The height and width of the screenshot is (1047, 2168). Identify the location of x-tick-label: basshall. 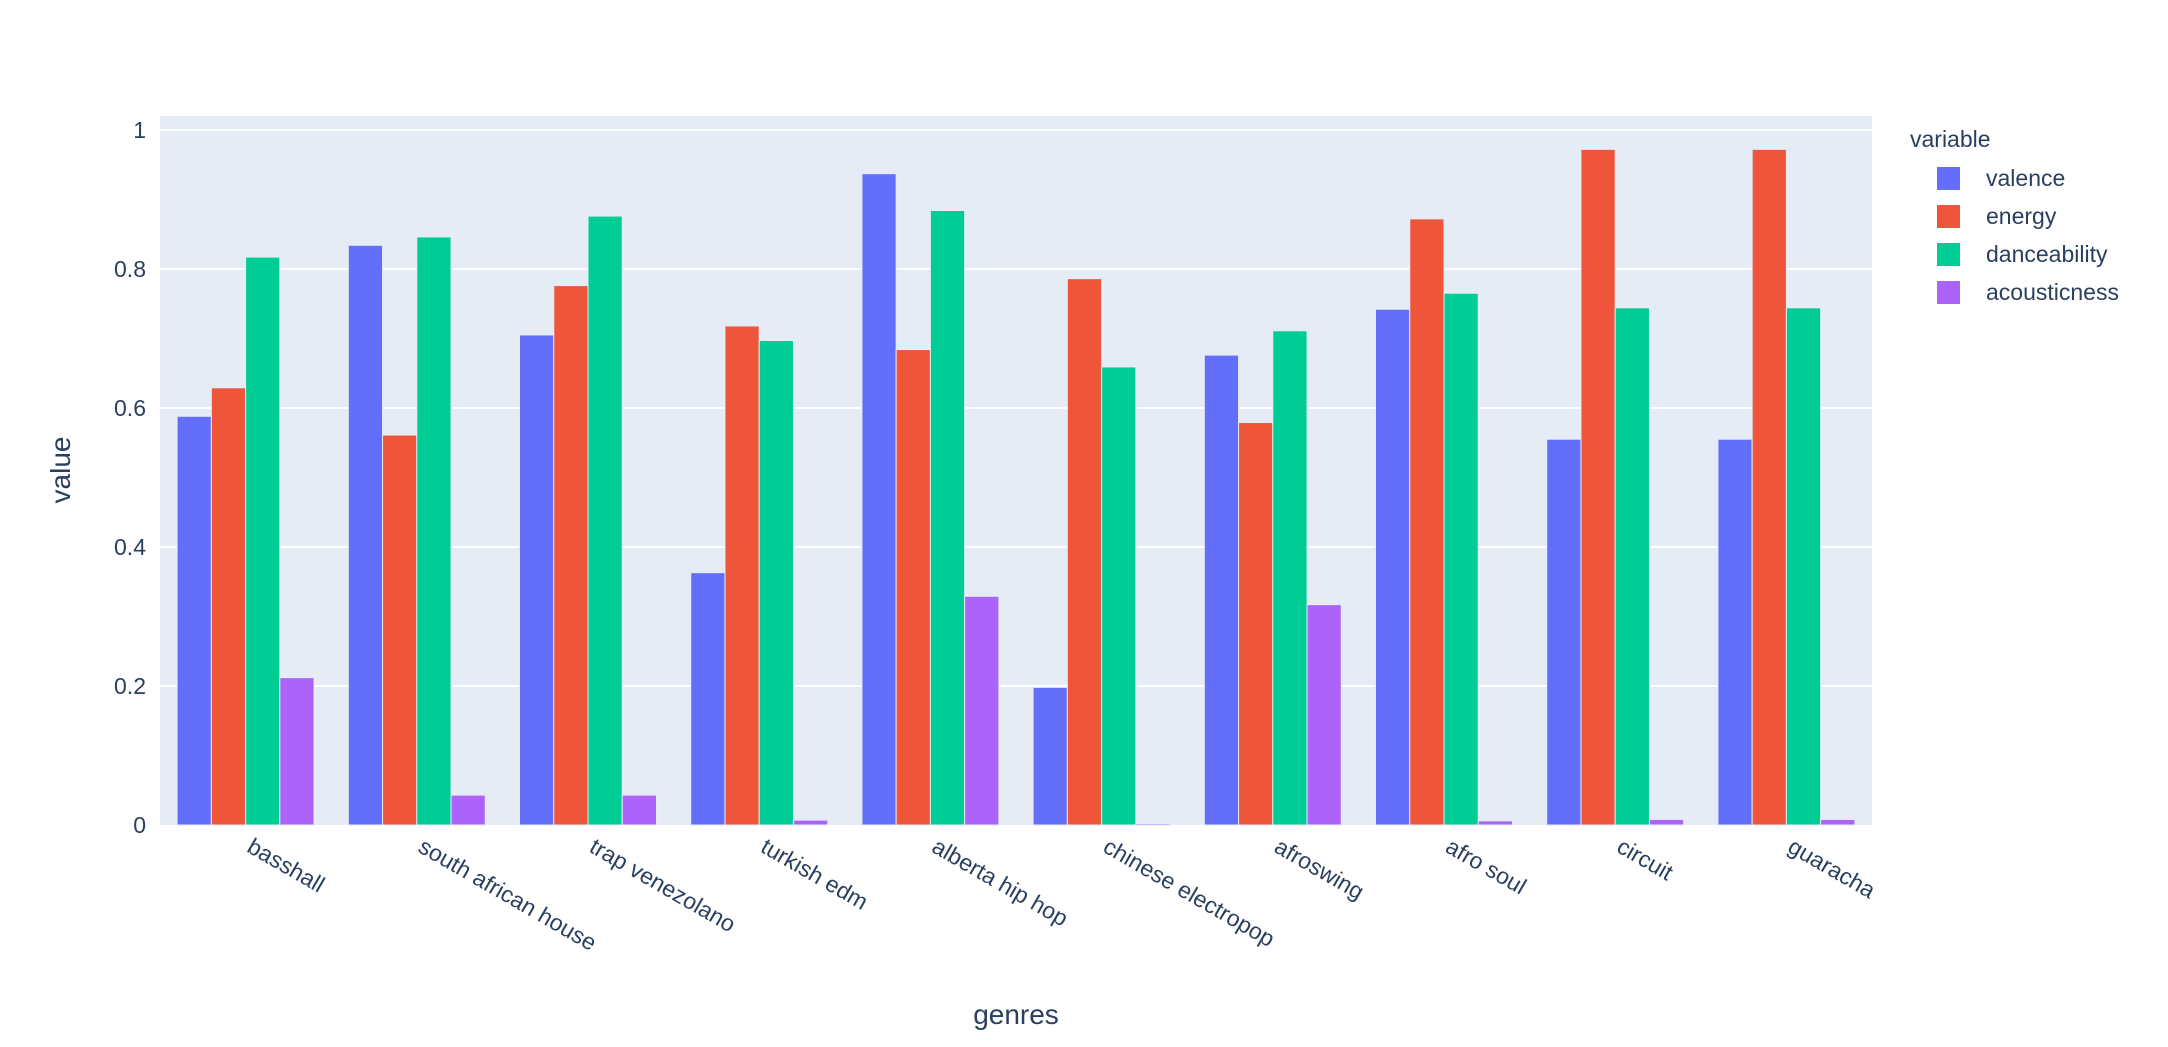
(286, 865).